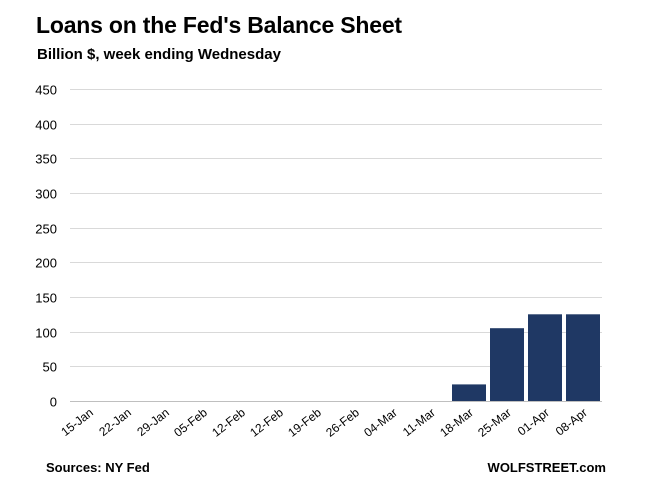 This screenshot has width=653, height=481. Describe the element at coordinates (46, 263) in the screenshot. I see `y-tick-label: 200` at that location.